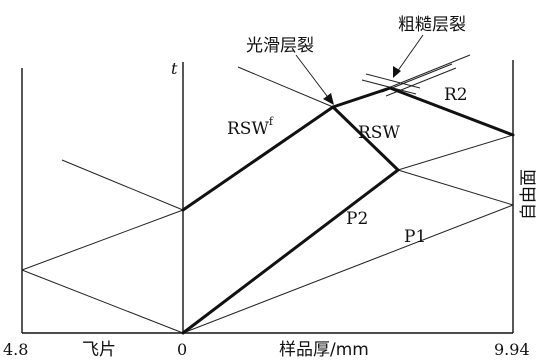 The image size is (542, 361). What do you see at coordinates (313, 77) in the screenshot?
I see `smooth-spall-arrow-shaft` at bounding box center [313, 77].